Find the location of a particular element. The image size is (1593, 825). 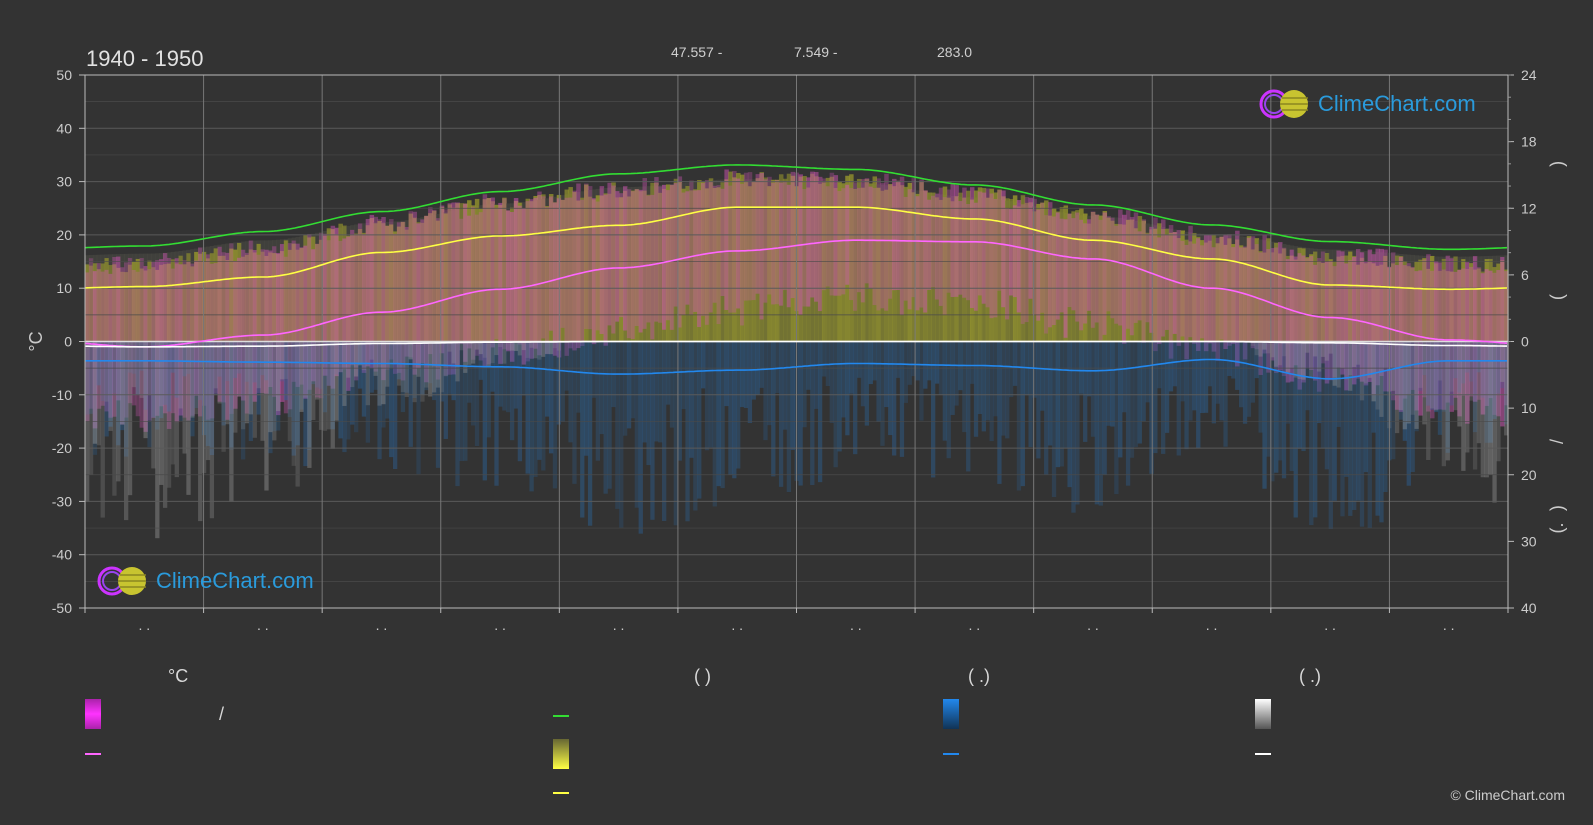

right-axis-label: (. is located at coordinates (1557, 528).